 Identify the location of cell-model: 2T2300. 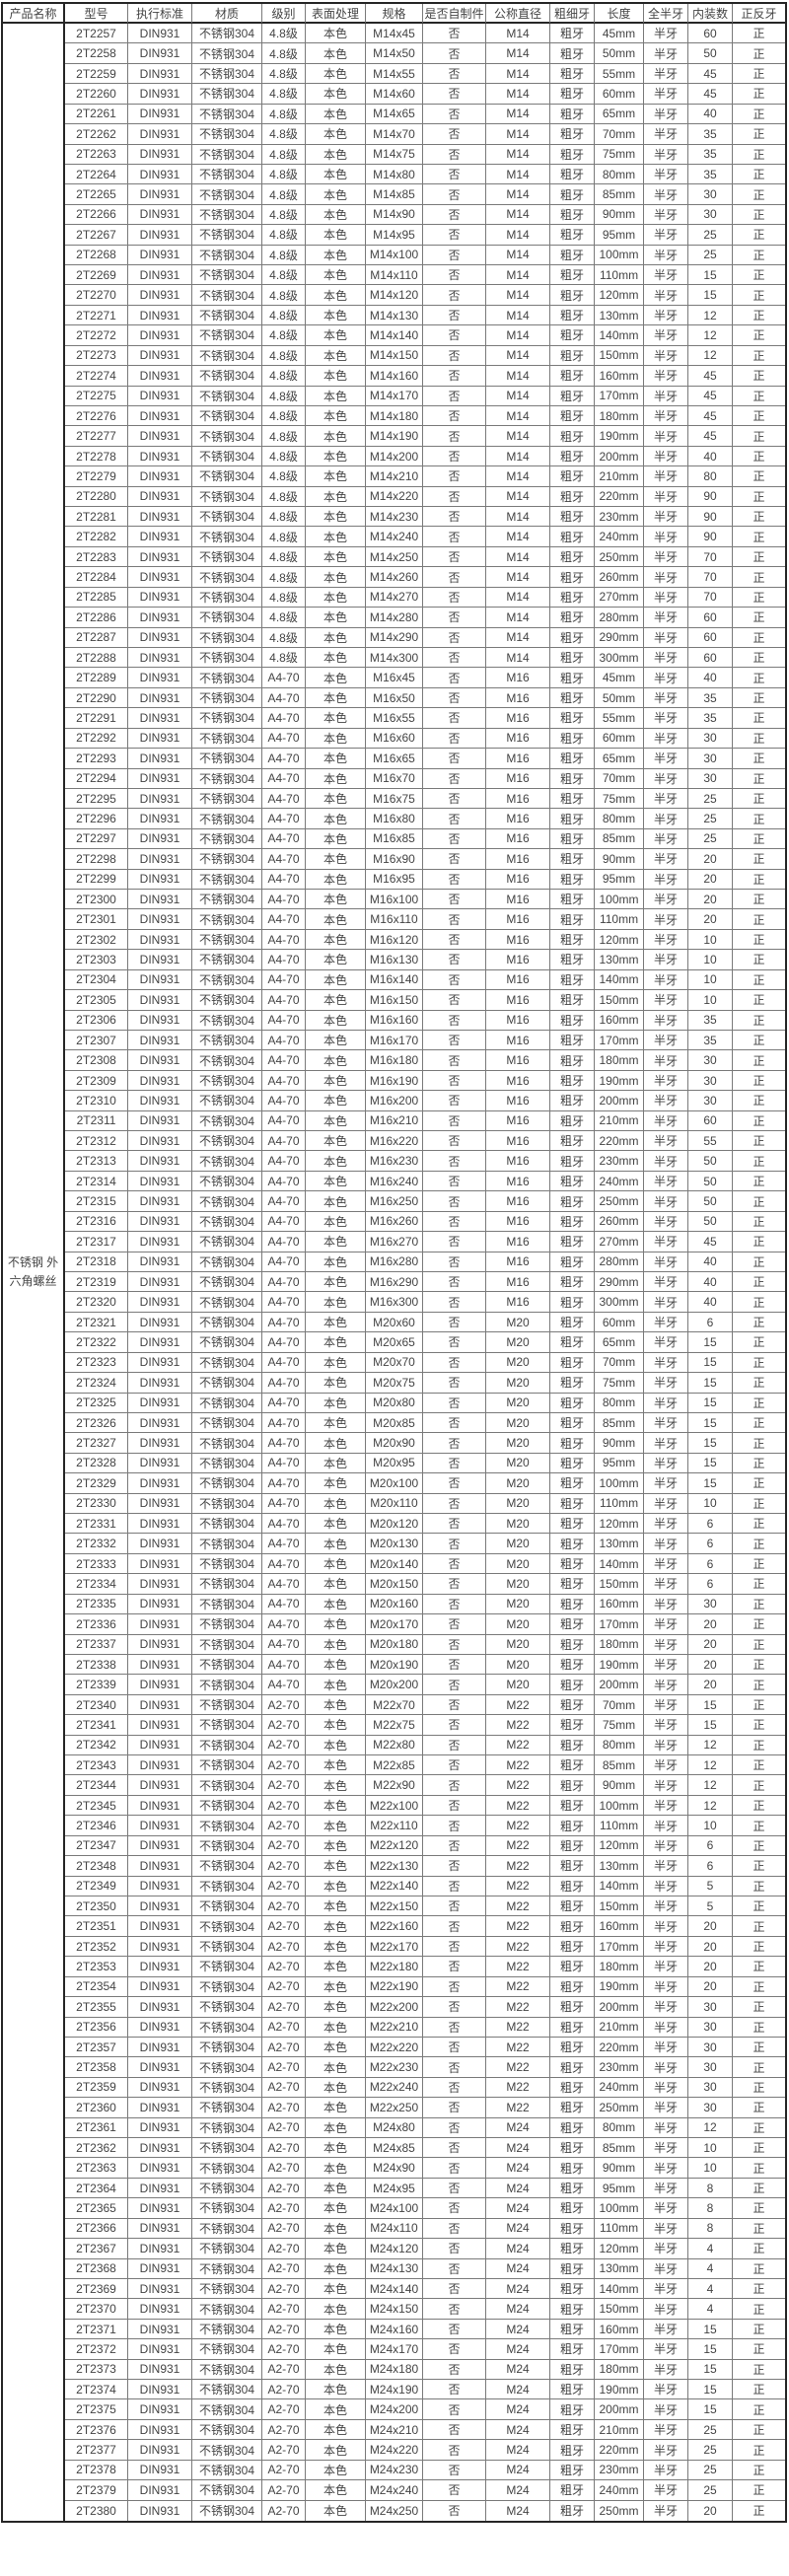
(96, 900).